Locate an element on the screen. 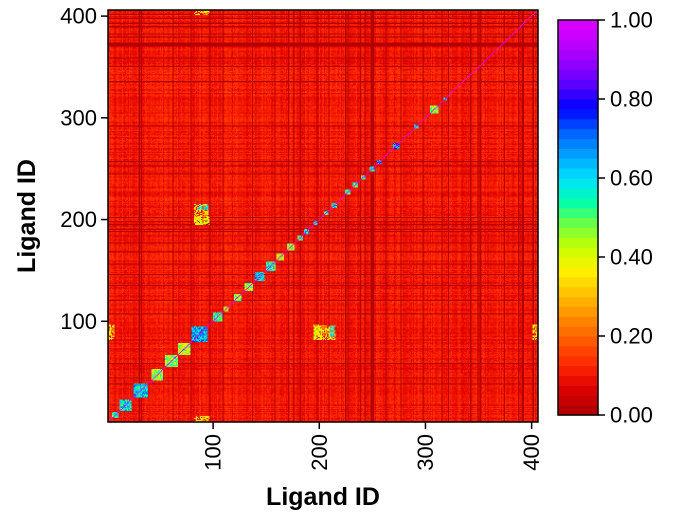 The width and height of the screenshot is (700, 513). y-axis: 100 200 300 400 is located at coordinates (84, 169).